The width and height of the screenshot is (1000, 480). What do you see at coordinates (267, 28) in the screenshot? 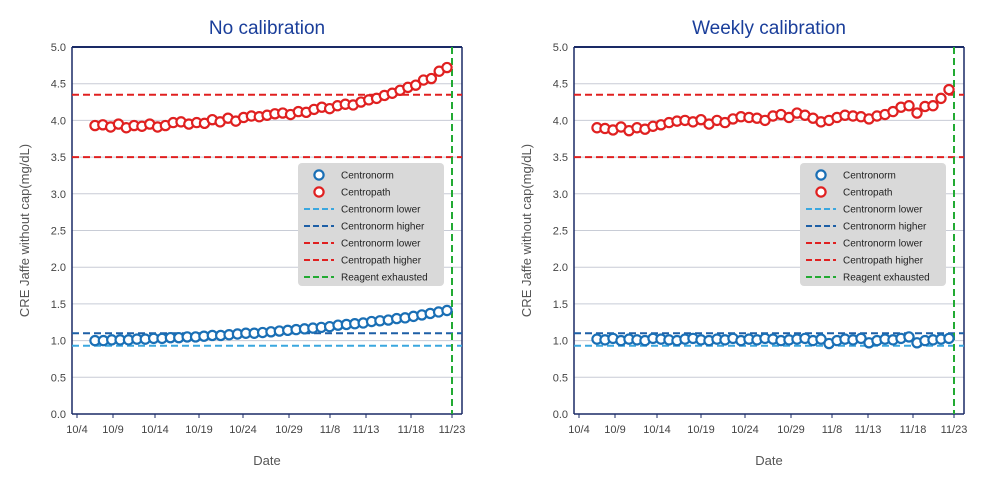
I see `chart-title: No calibration` at bounding box center [267, 28].